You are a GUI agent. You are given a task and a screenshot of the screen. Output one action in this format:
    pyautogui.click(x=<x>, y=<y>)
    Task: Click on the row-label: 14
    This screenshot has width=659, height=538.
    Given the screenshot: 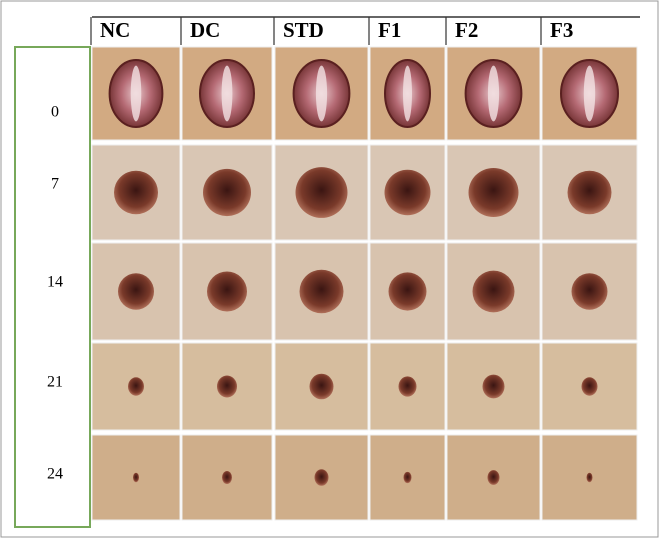 What is the action you would take?
    pyautogui.click(x=55, y=282)
    